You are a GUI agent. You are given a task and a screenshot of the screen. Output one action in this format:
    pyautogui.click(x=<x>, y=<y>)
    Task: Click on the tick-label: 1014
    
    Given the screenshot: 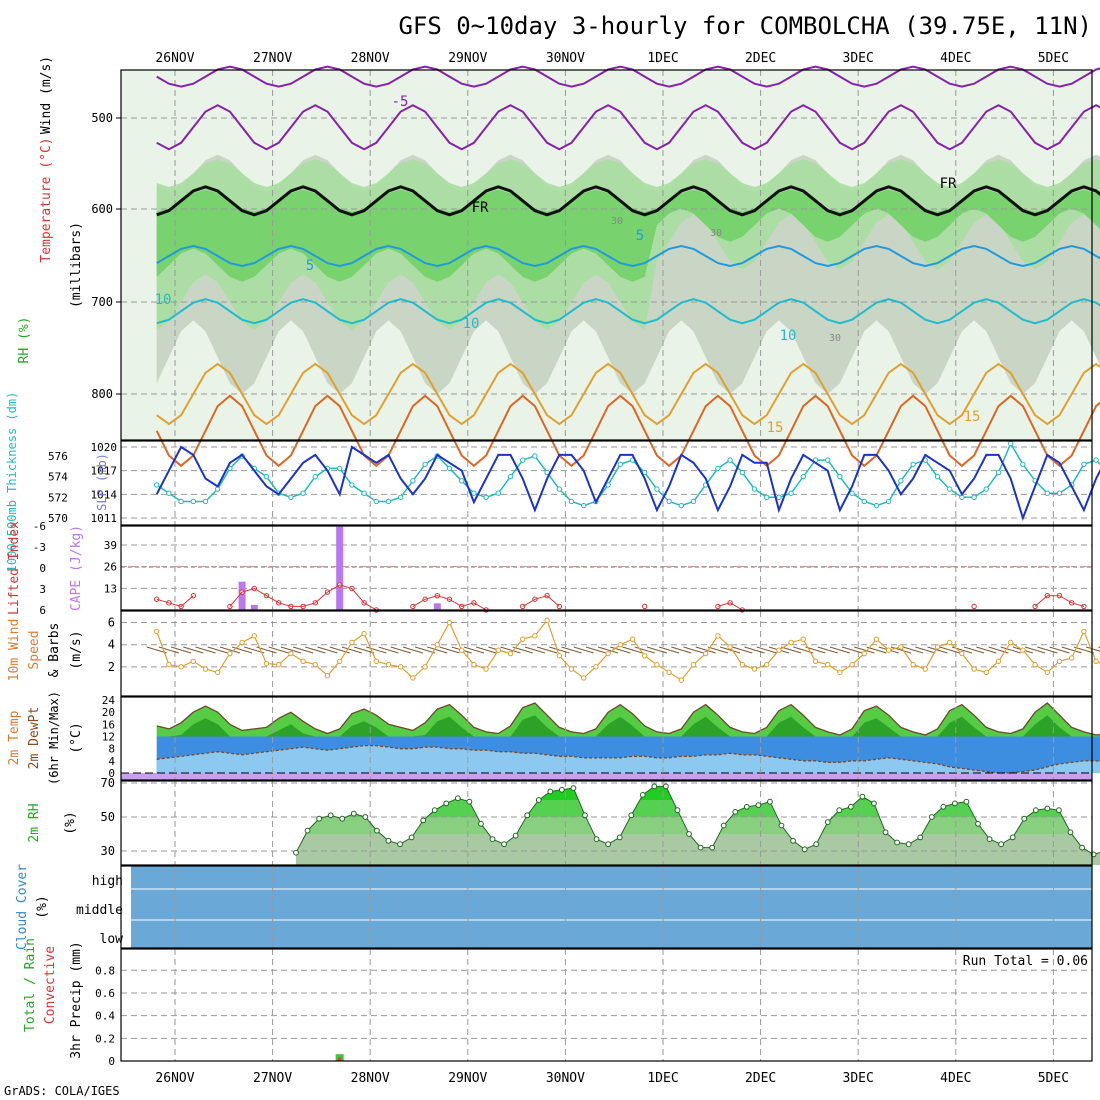 What is the action you would take?
    pyautogui.click(x=104, y=494)
    